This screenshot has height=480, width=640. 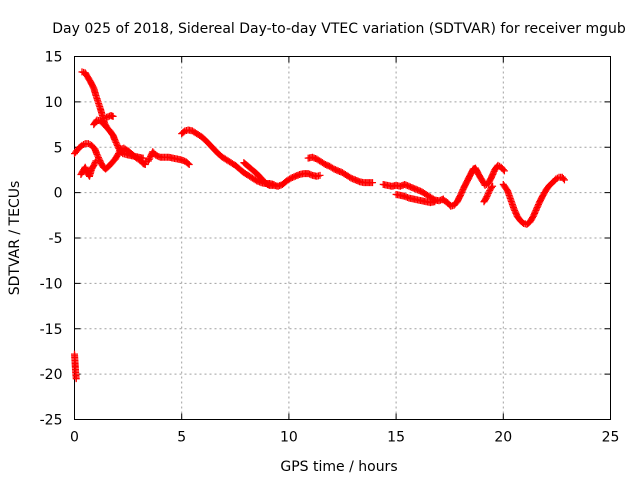 What do you see at coordinates (51, 330) in the screenshot?
I see `y-tick-label: -15` at bounding box center [51, 330].